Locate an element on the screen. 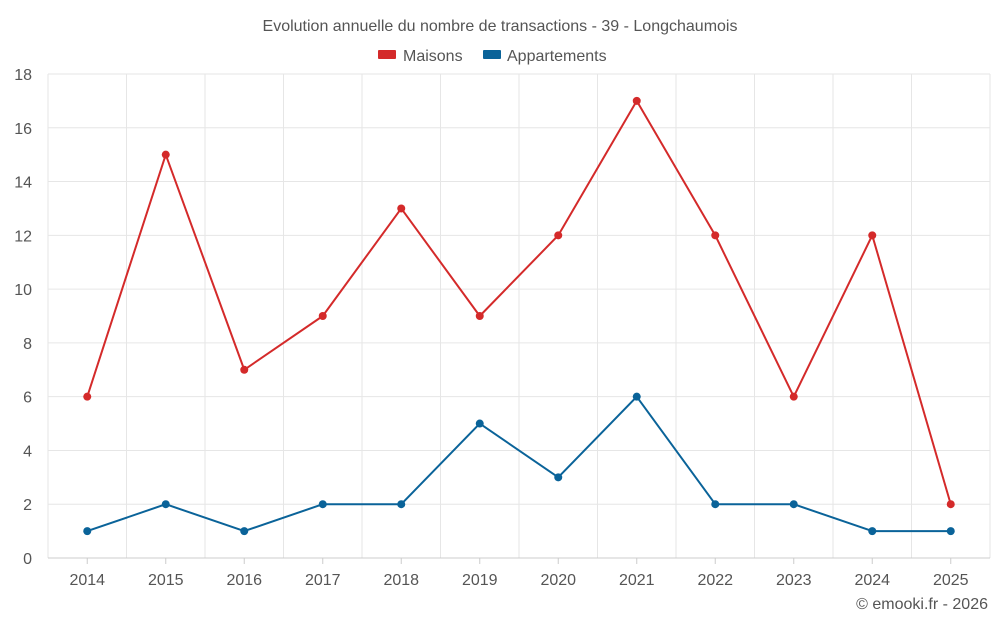  x-tick-label: 2020 is located at coordinates (558, 580).